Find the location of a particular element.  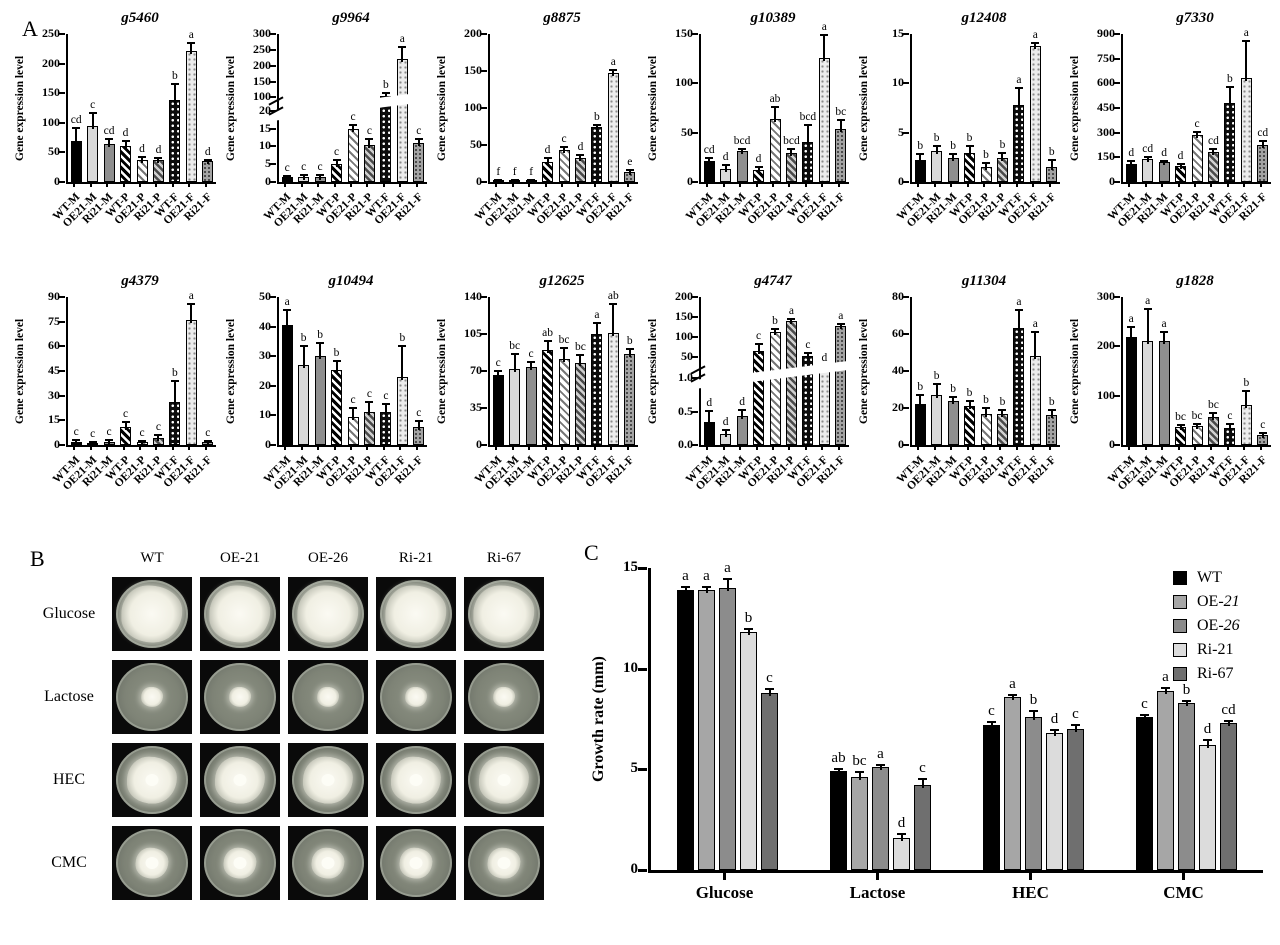

colony-center-dot is located at coordinates (240, 863).